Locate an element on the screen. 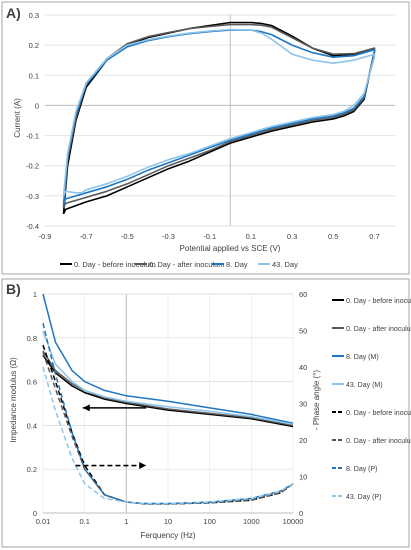 The height and width of the screenshot is (550, 411). ytick-b: 0 is located at coordinates (35, 513).